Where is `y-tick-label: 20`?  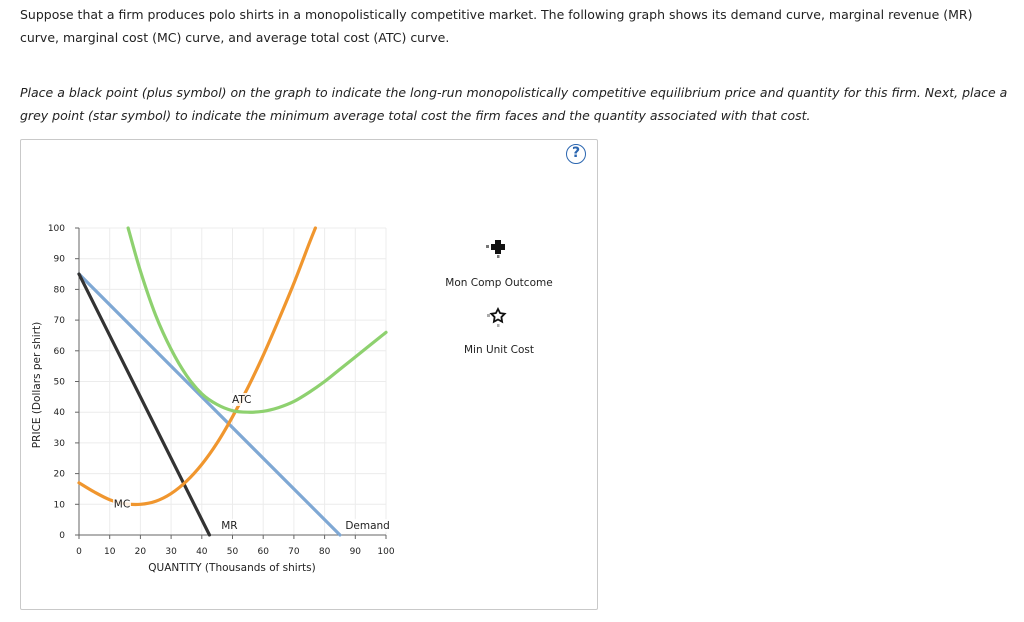
y-tick-label: 20 is located at coordinates (60, 475).